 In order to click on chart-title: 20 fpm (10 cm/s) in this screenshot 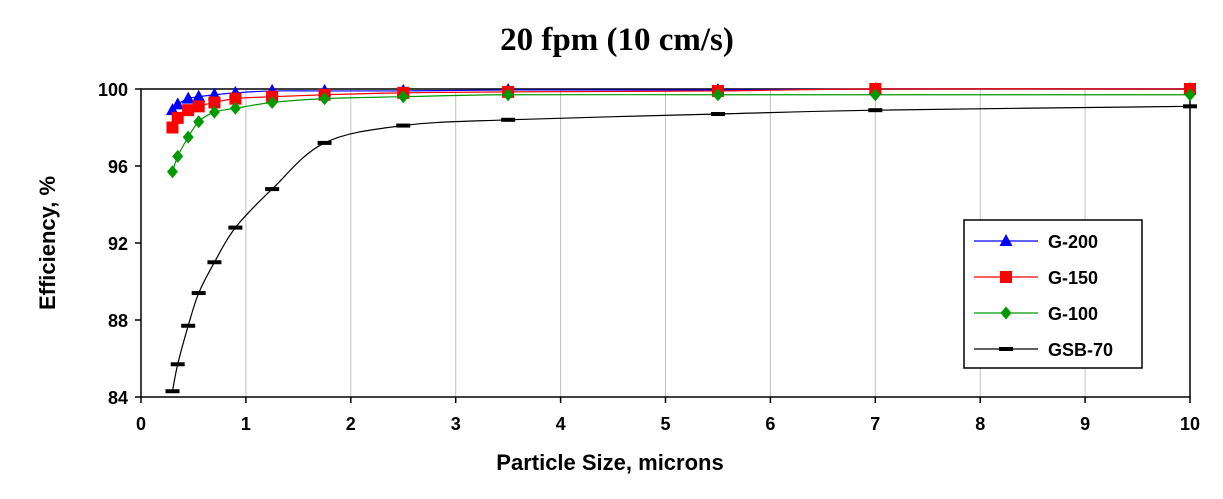, I will do `click(617, 40)`.